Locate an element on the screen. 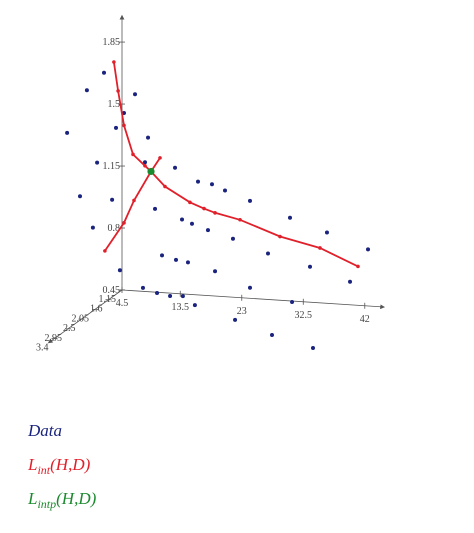 The width and height of the screenshot is (474, 533). x-tick-label: 42 is located at coordinates (365, 319).